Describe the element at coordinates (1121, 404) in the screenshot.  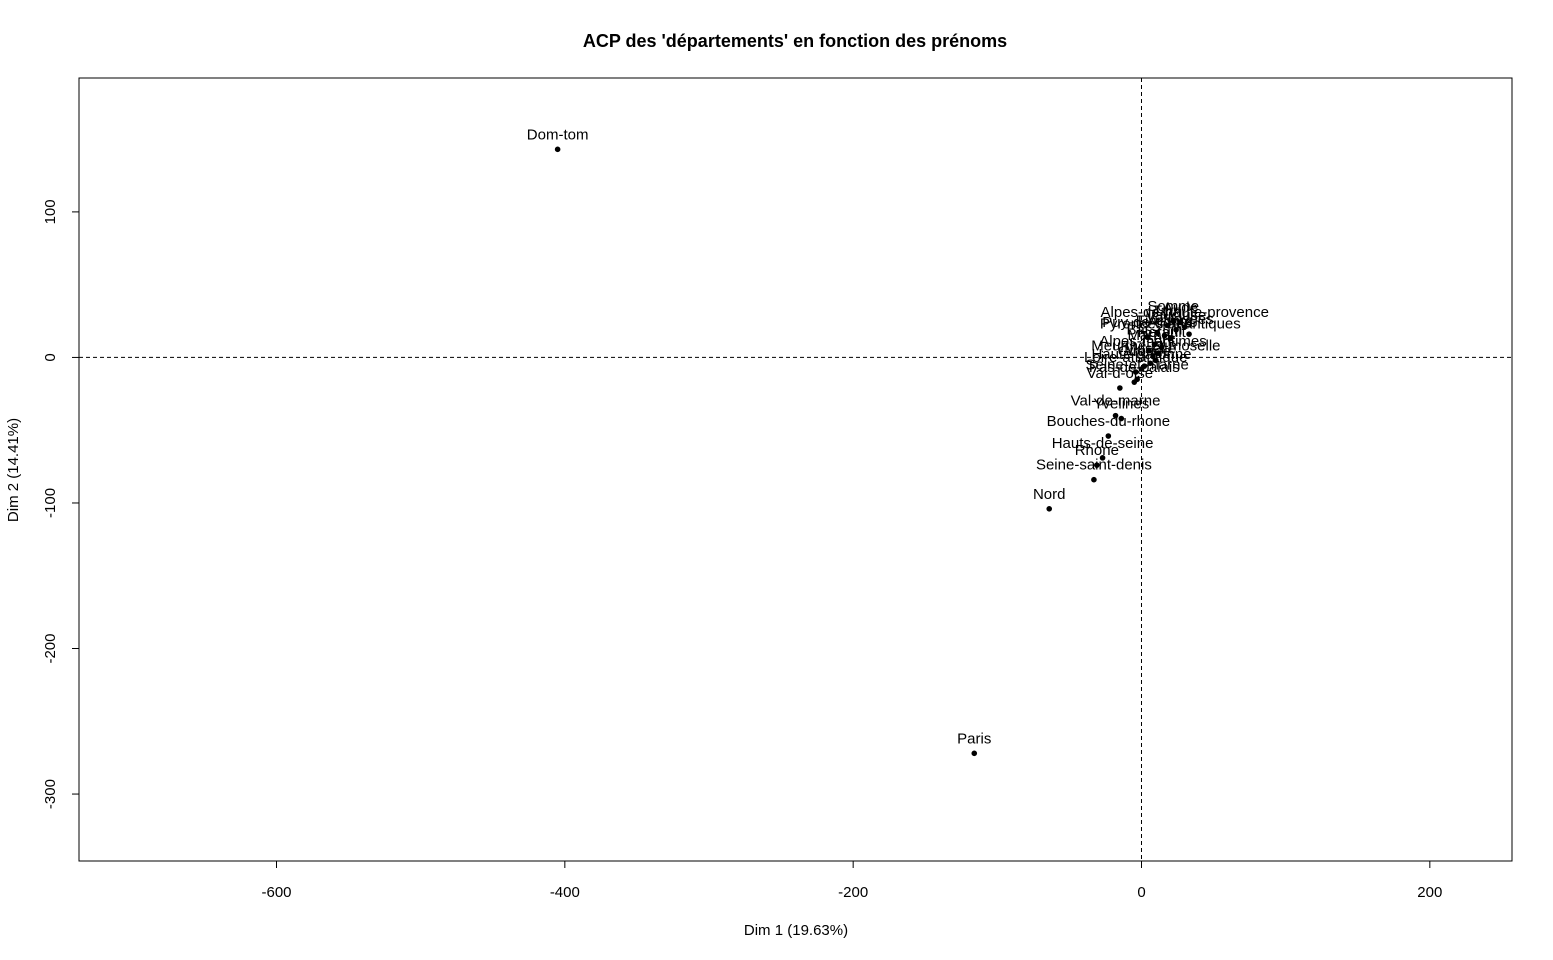
I see `data-point-label: Yvelines` at that location.